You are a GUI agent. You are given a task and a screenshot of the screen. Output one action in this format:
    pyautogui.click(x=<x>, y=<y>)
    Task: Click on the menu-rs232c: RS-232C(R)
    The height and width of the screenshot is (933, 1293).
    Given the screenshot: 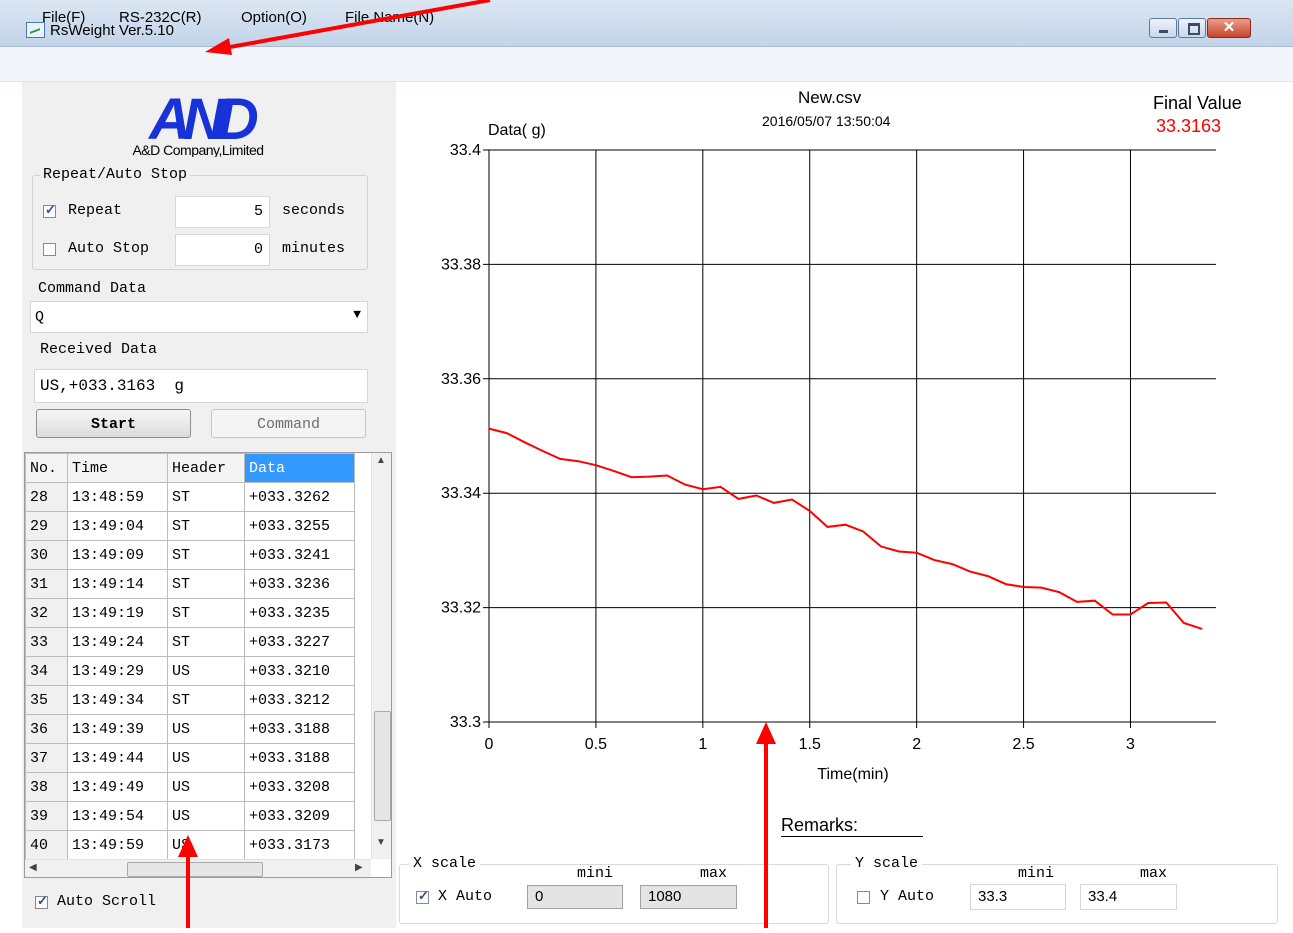 What is the action you would take?
    pyautogui.click(x=160, y=17)
    